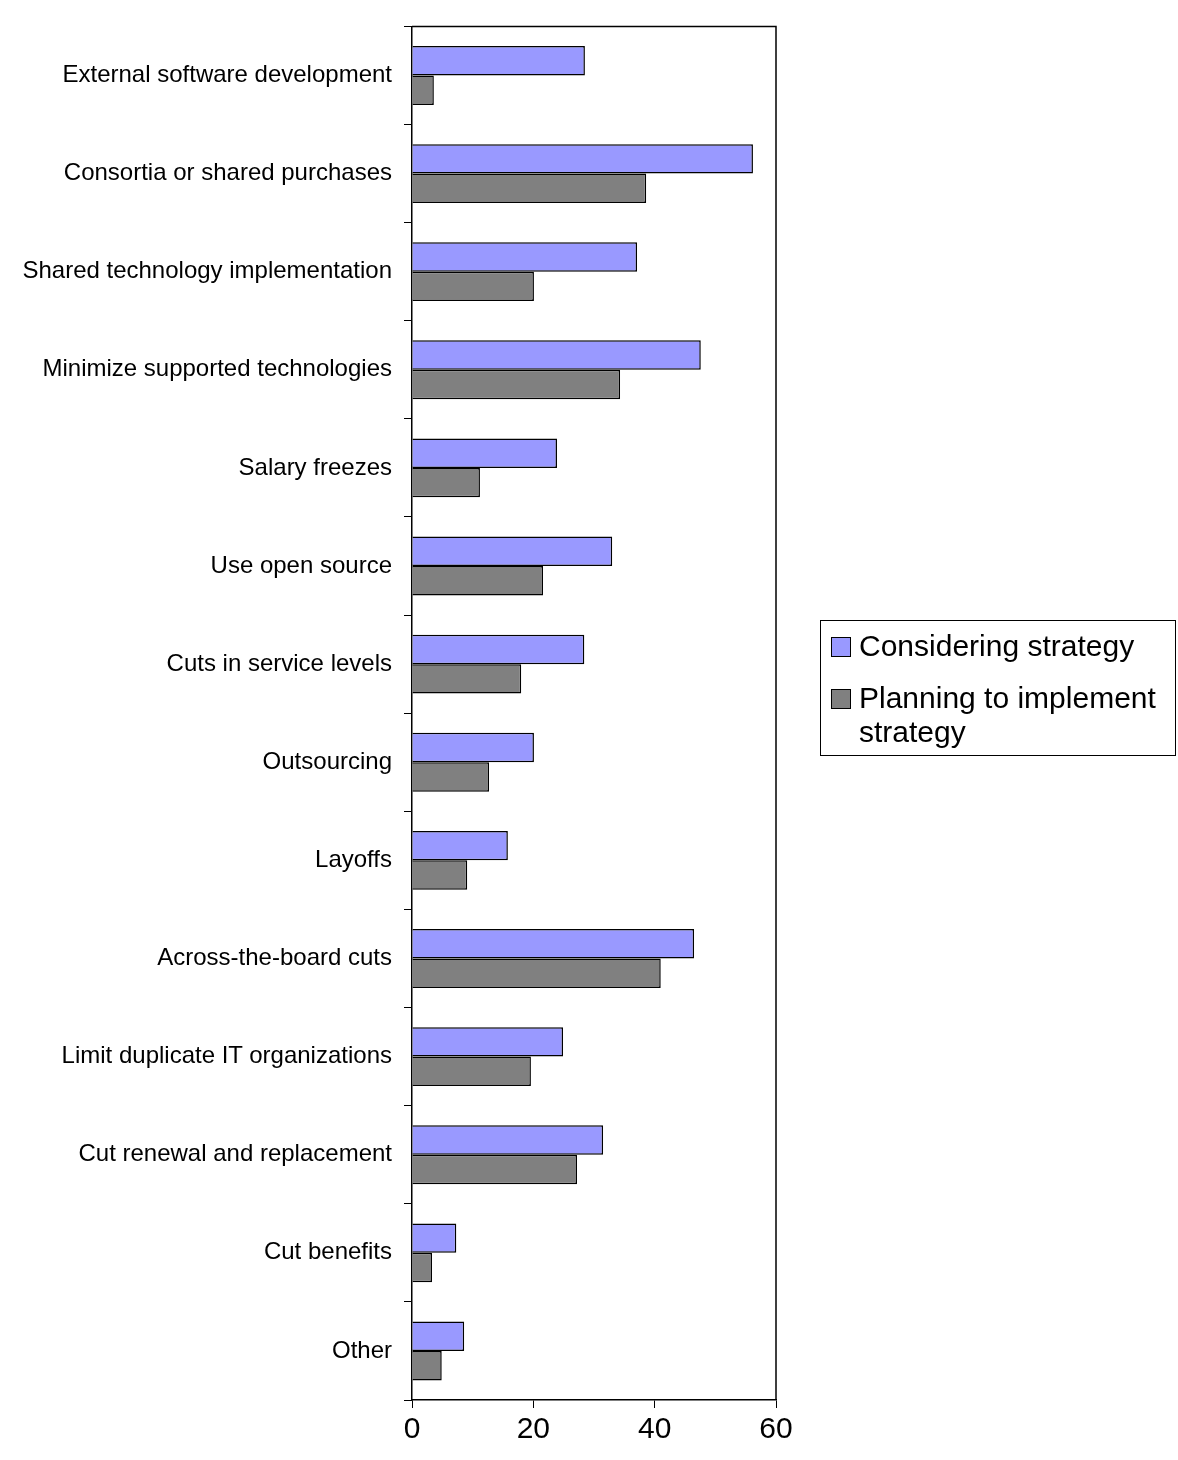 The width and height of the screenshot is (1178, 1460). What do you see at coordinates (654, 1428) in the screenshot?
I see `x-tick-label: 40` at bounding box center [654, 1428].